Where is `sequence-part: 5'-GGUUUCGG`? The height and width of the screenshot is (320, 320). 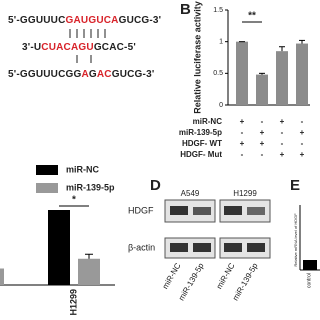 sequence-part: 5'-GGUUUCGG is located at coordinates (44, 74).